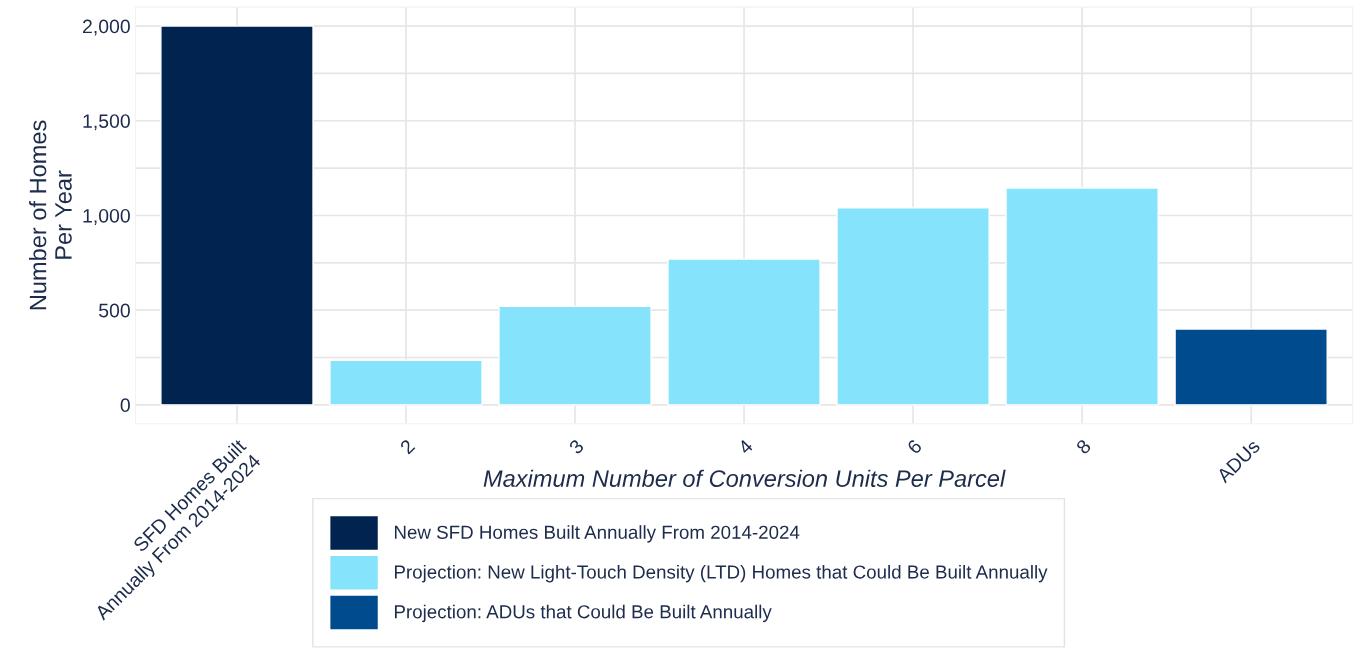 The height and width of the screenshot is (648, 1369). I want to click on legend-label: New SFD Homes Built Annually From 2014-2024, so click(597, 534).